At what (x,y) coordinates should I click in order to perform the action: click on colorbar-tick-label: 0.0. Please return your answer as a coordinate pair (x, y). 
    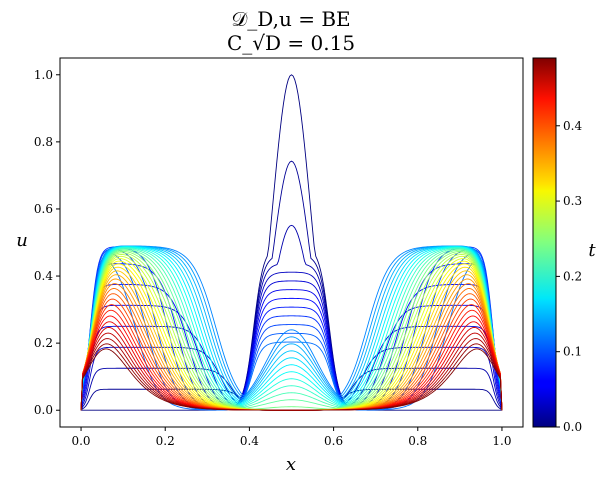
    Looking at the image, I should click on (572, 427).